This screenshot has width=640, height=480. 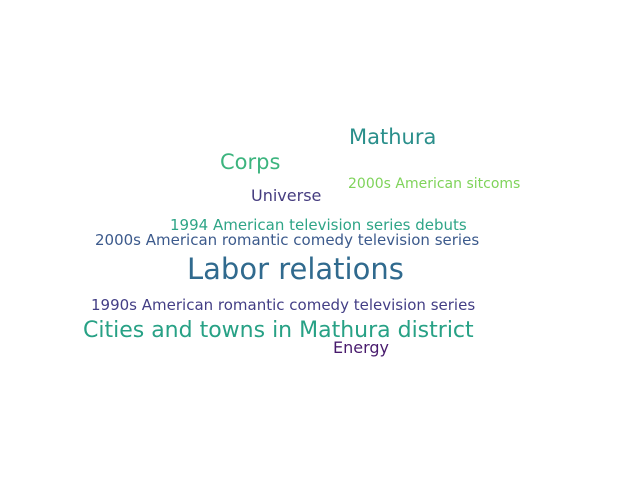 What do you see at coordinates (361, 347) in the screenshot?
I see `word-energy: Energy` at bounding box center [361, 347].